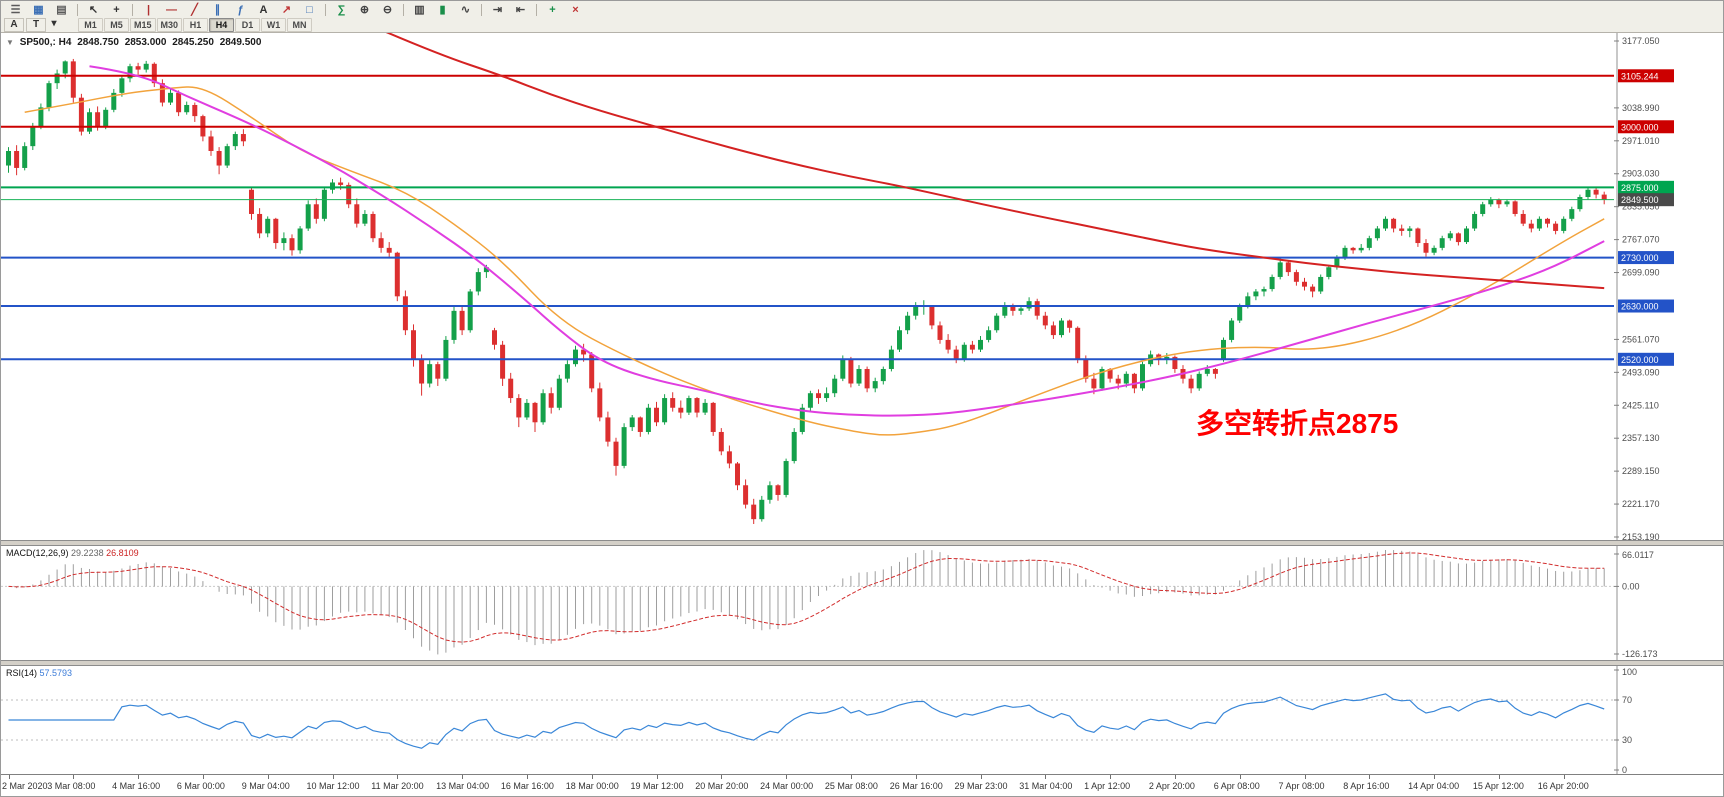 The image size is (1724, 797). Describe the element at coordinates (862, 663) in the screenshot. I see `panel-separator-rsi` at that location.